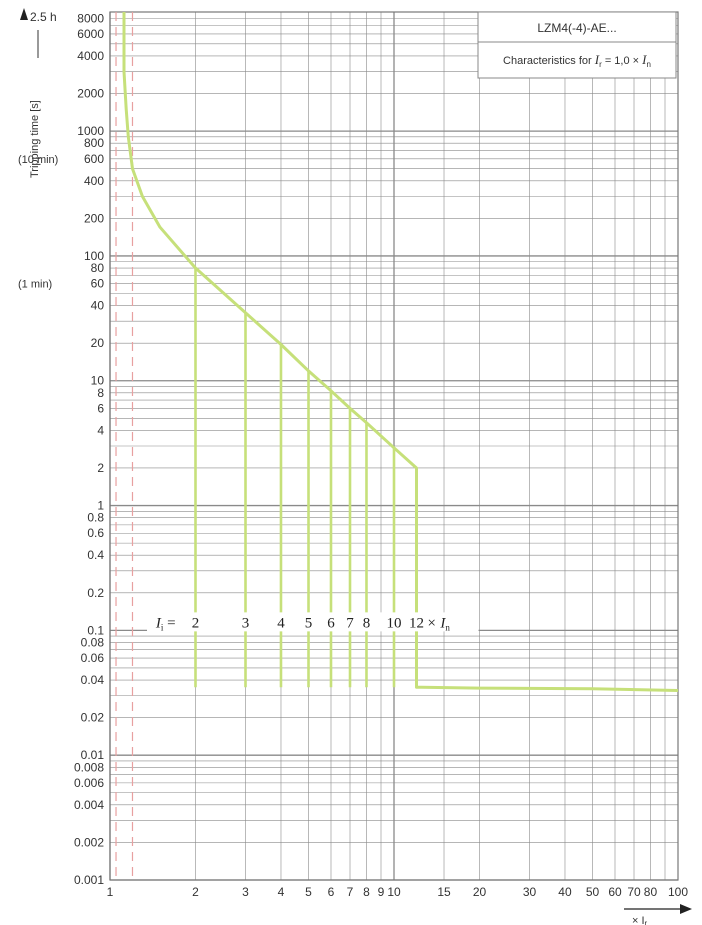 This screenshot has width=702, height=925. Describe the element at coordinates (35, 285) in the screenshot. I see `y-annotation: (1 min)` at that location.